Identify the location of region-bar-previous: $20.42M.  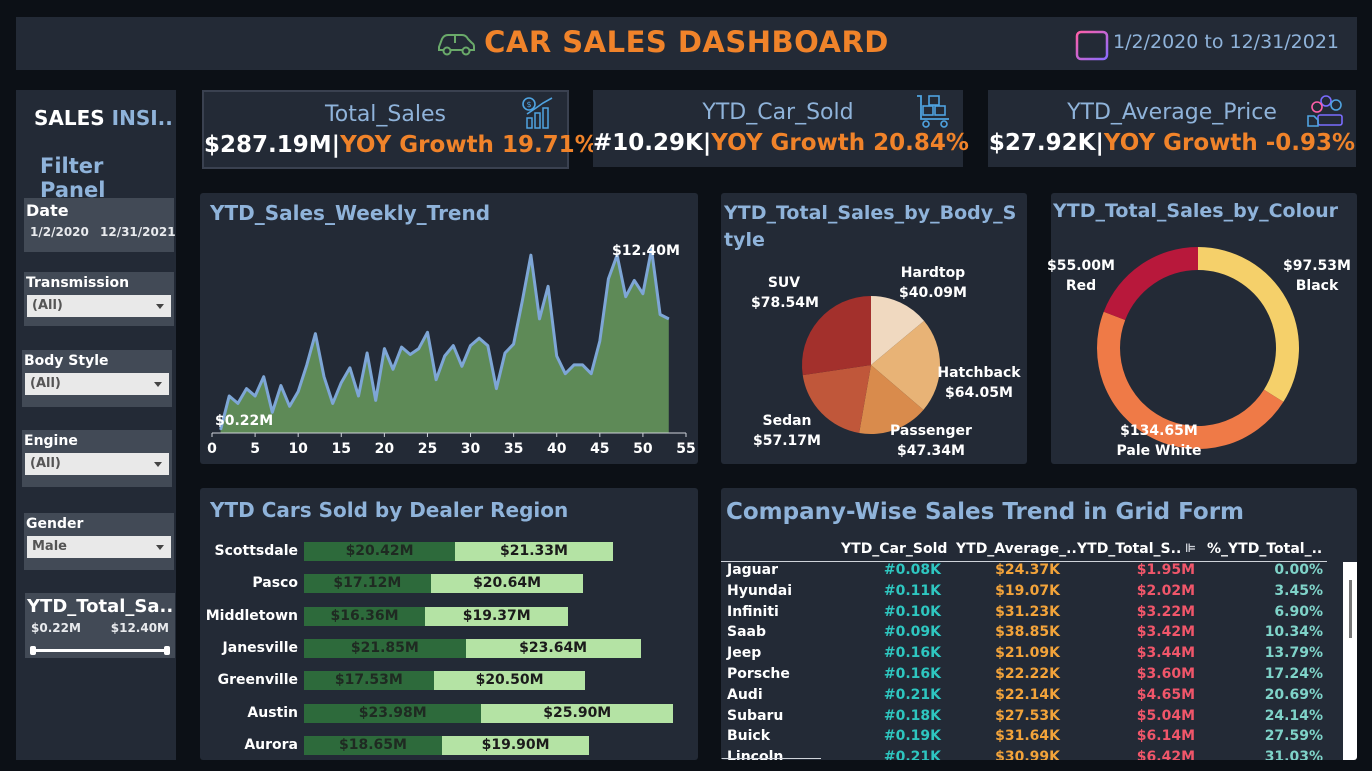
(380, 551).